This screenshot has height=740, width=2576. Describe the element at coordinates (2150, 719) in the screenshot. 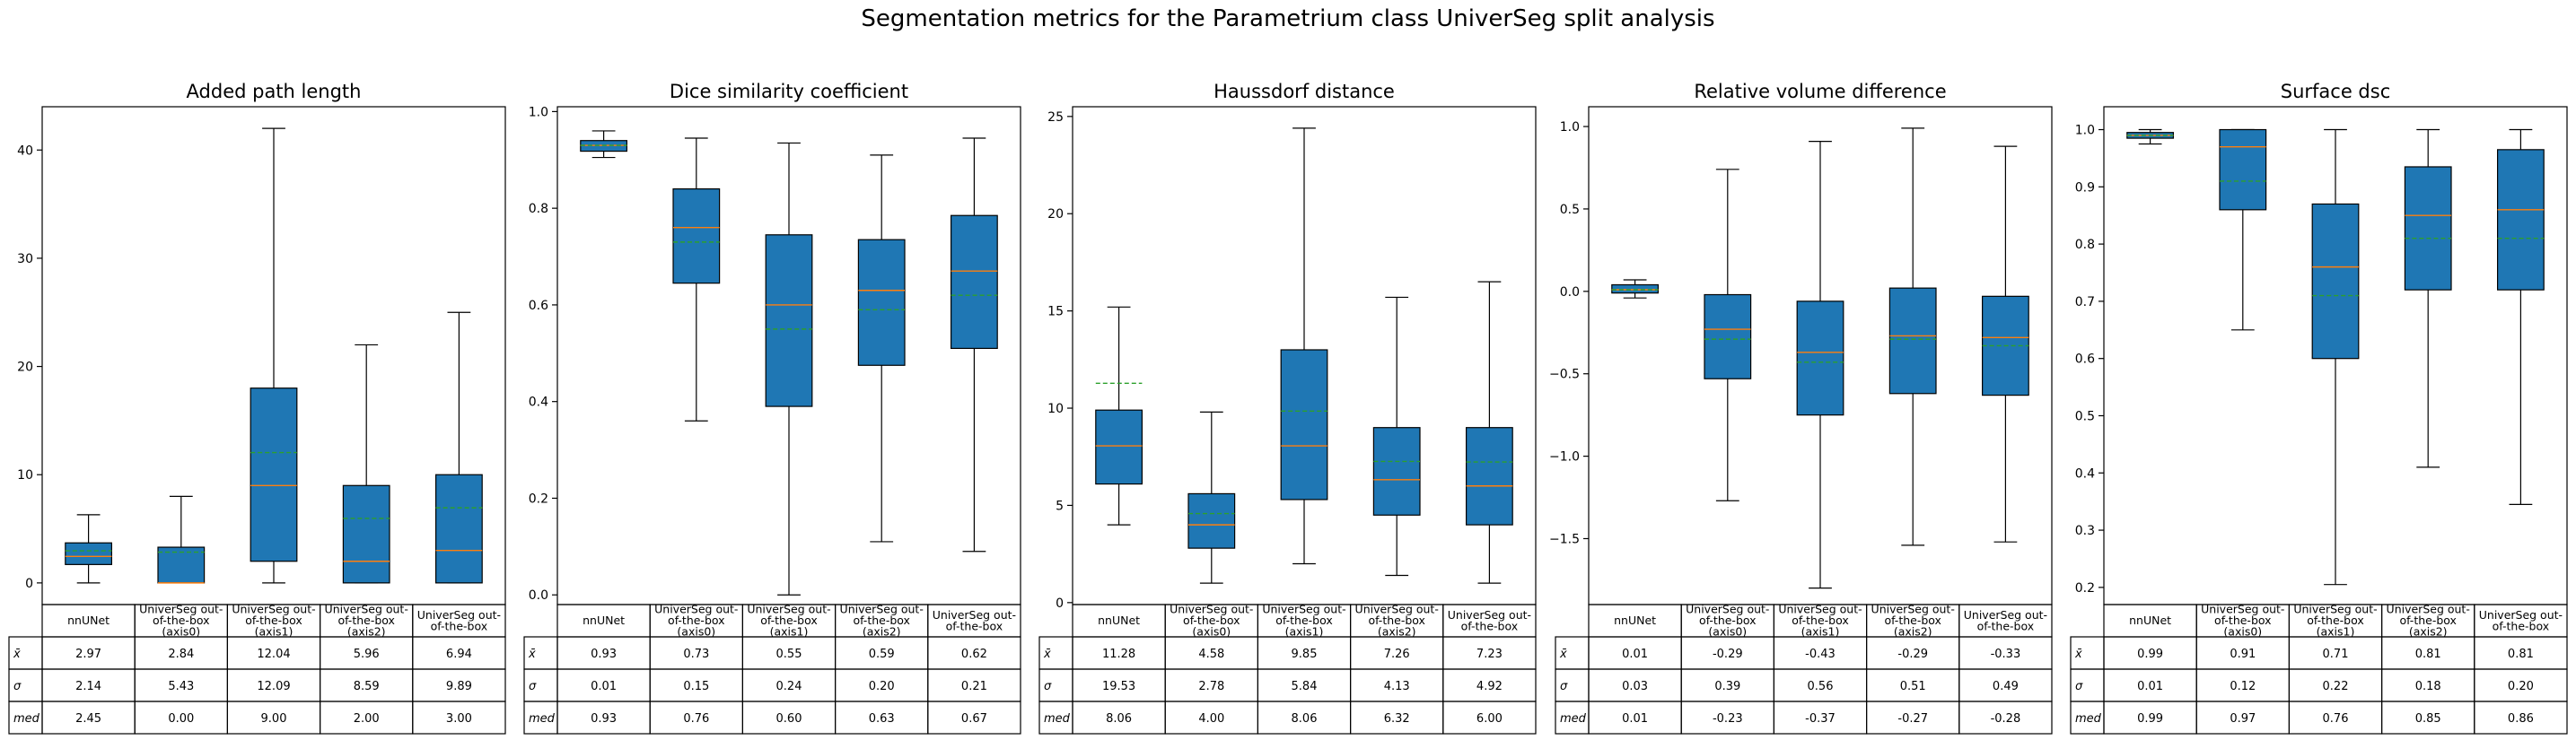

I see `table-cell-value: 0.99` at that location.